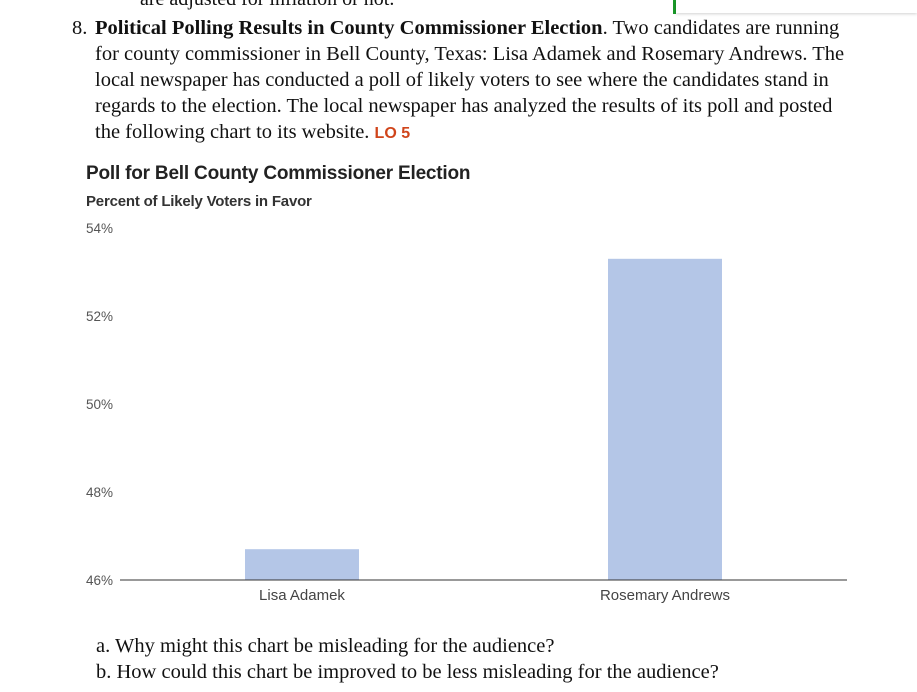 The height and width of the screenshot is (692, 917). Describe the element at coordinates (99, 404) in the screenshot. I see `y-tick-label: 50%` at that location.